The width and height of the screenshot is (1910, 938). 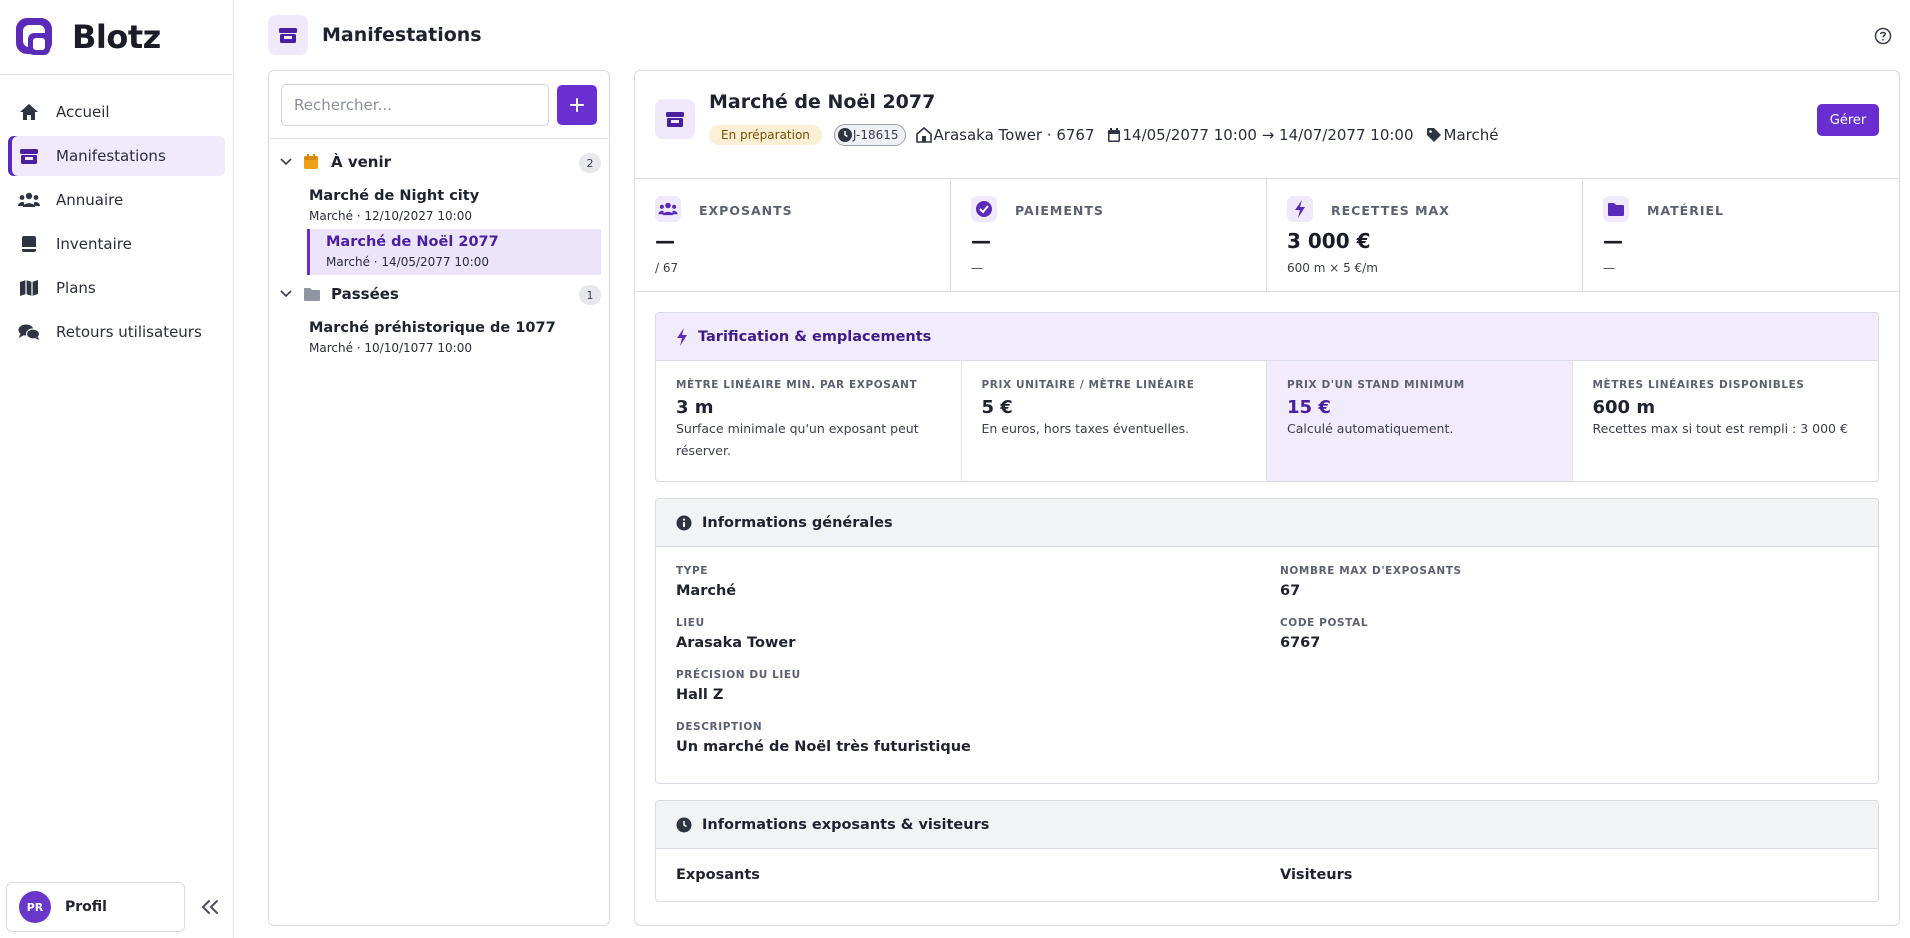 I want to click on manage-button: Gérer, so click(x=1848, y=120).